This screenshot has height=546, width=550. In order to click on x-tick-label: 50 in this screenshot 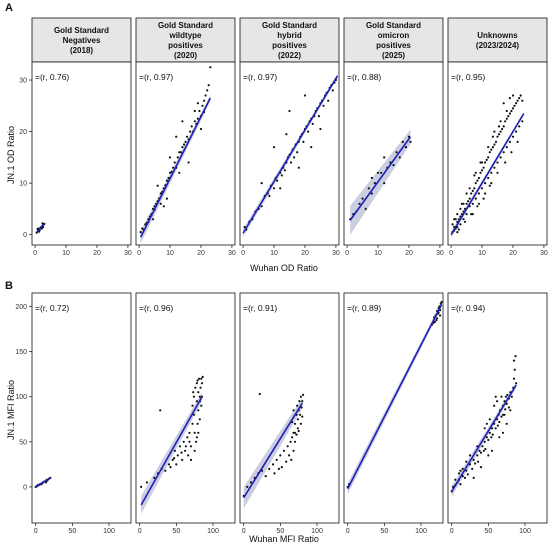, I will do `click(176, 531)`.